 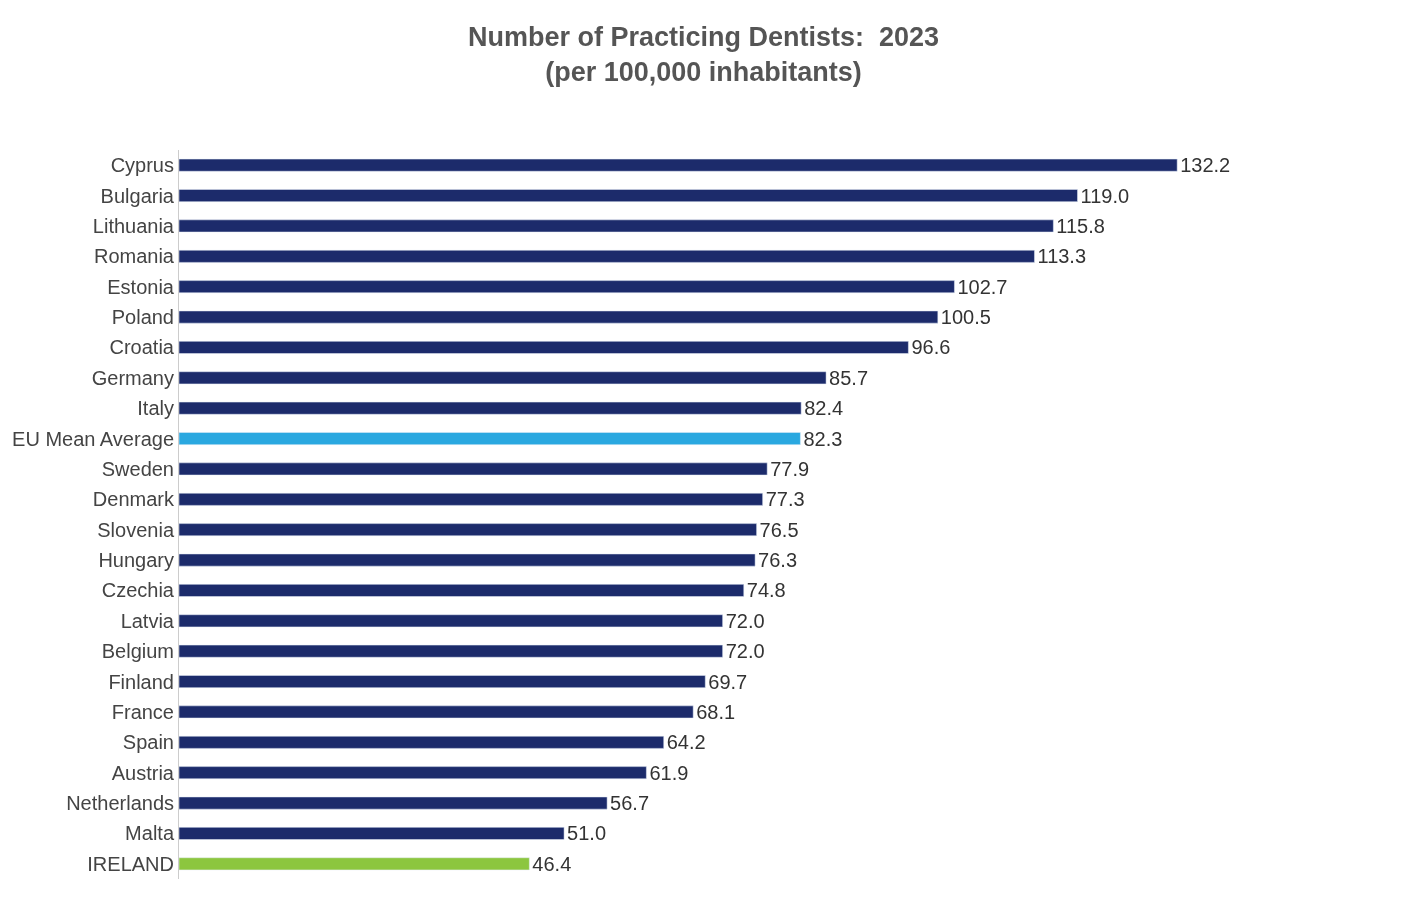 I want to click on y-tick-label: Spain, so click(x=148, y=742).